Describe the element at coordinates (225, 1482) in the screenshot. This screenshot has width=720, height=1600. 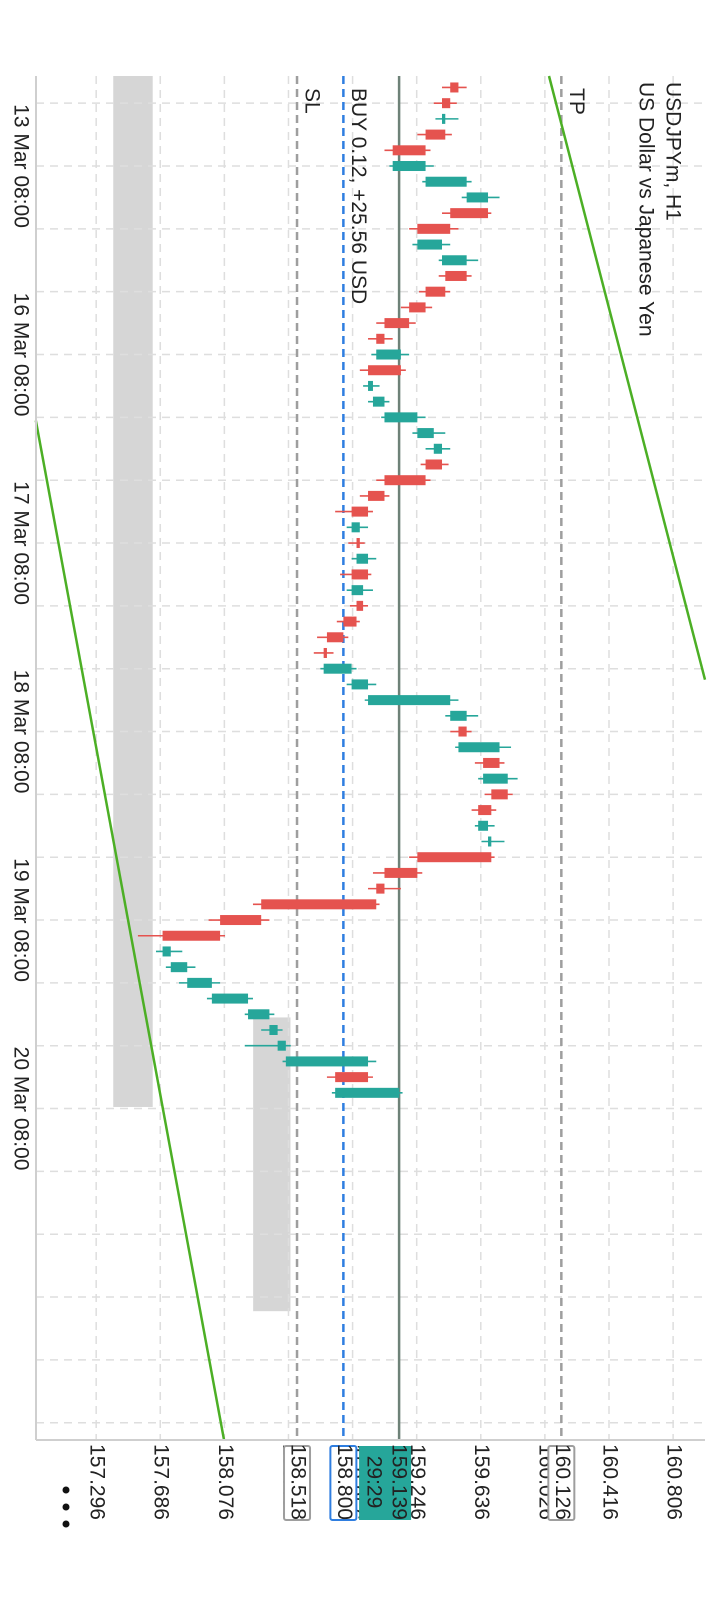
I see `y-tick-label: 158.076` at that location.